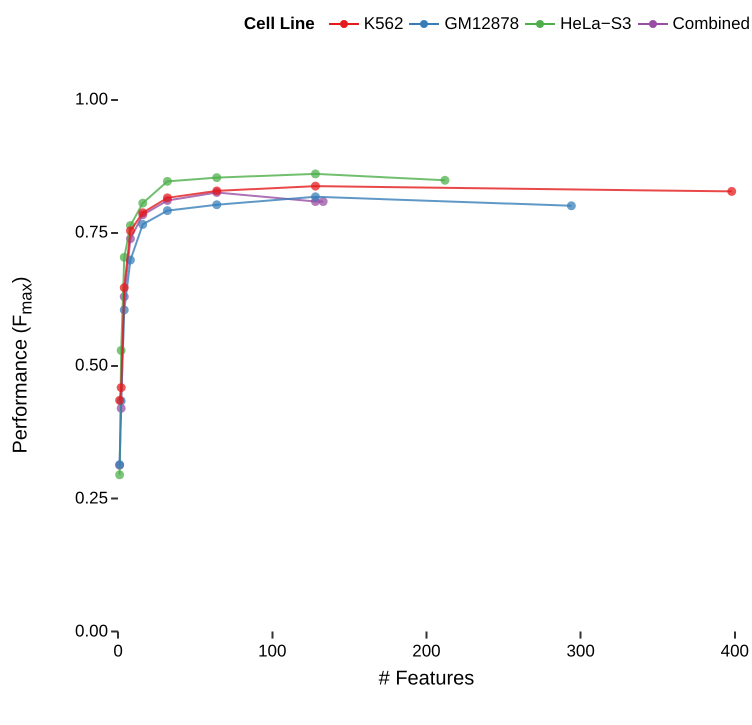 The height and width of the screenshot is (725, 752). I want to click on x-tick-label: 400, so click(735, 650).